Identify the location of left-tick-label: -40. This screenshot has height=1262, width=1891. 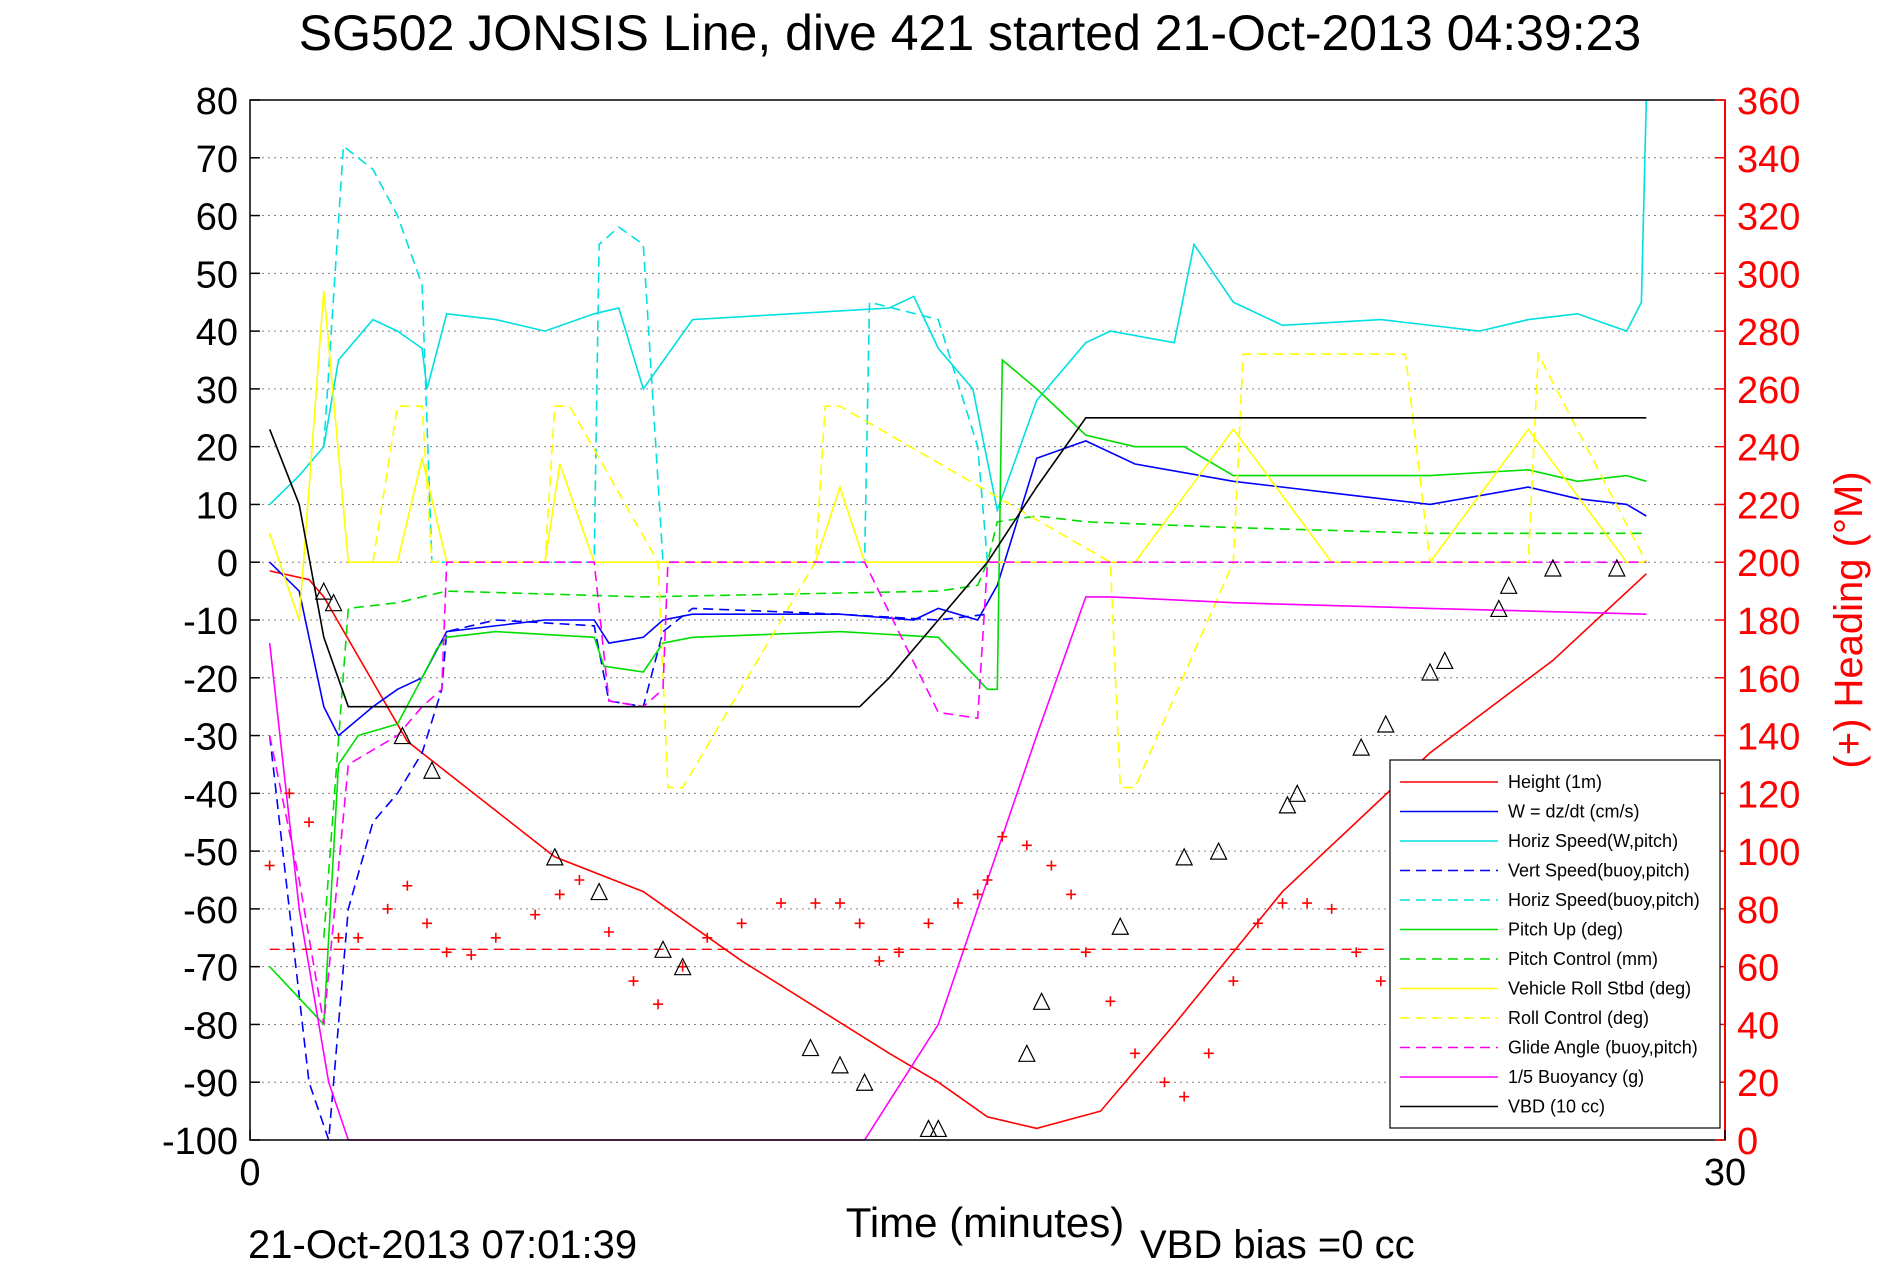
(210, 795).